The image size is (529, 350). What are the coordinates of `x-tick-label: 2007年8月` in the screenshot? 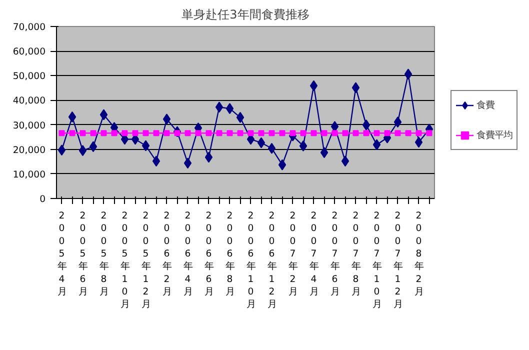 It's located at (355, 254).